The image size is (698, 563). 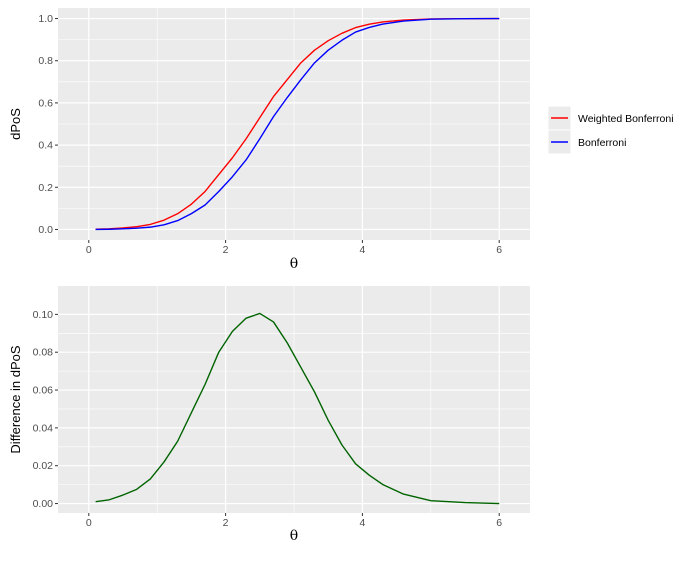 I want to click on y-axis-title: dPoS, so click(x=15, y=124).